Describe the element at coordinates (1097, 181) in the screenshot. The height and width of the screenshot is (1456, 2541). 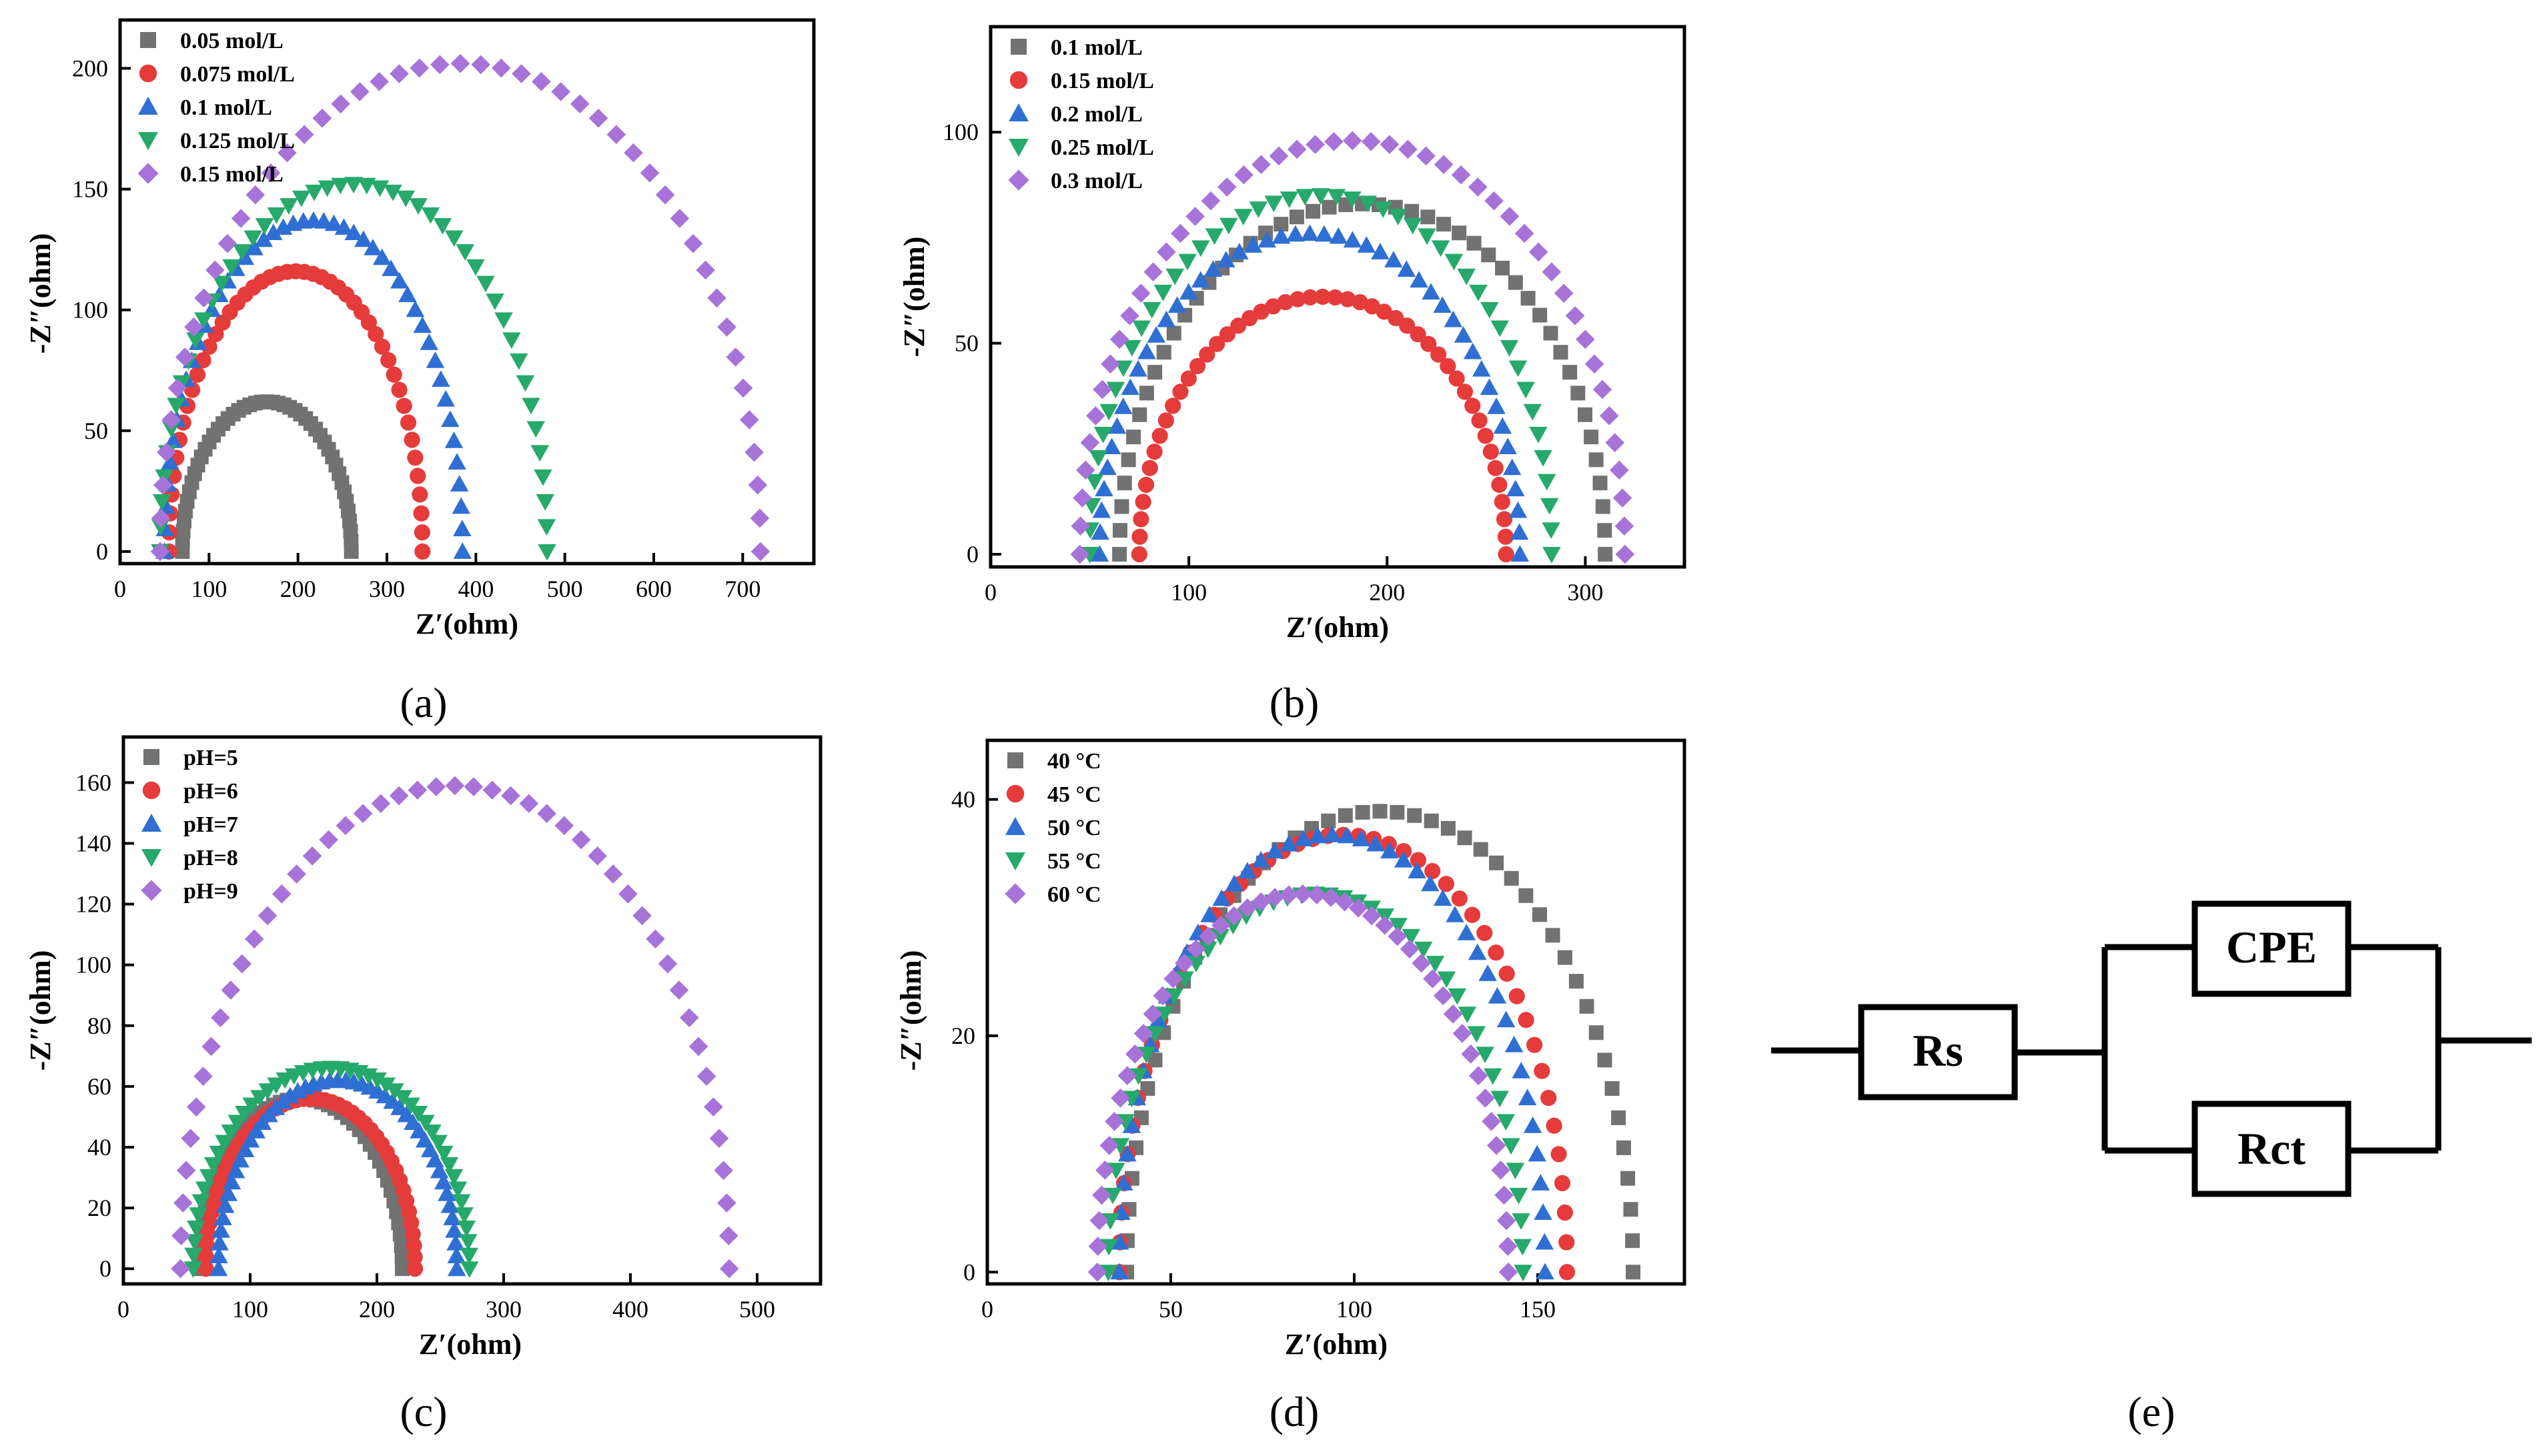
I see `legend-label: 0.3 mol/L` at that location.